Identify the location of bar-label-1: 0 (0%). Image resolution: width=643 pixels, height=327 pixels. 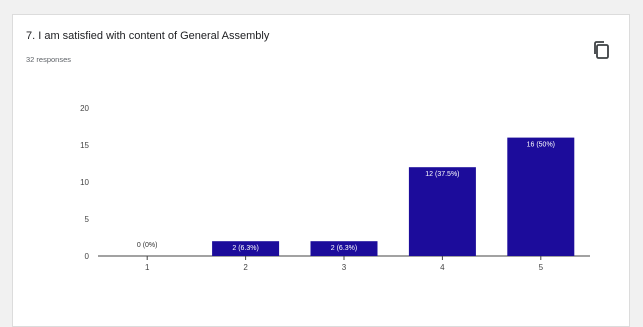
(147, 245).